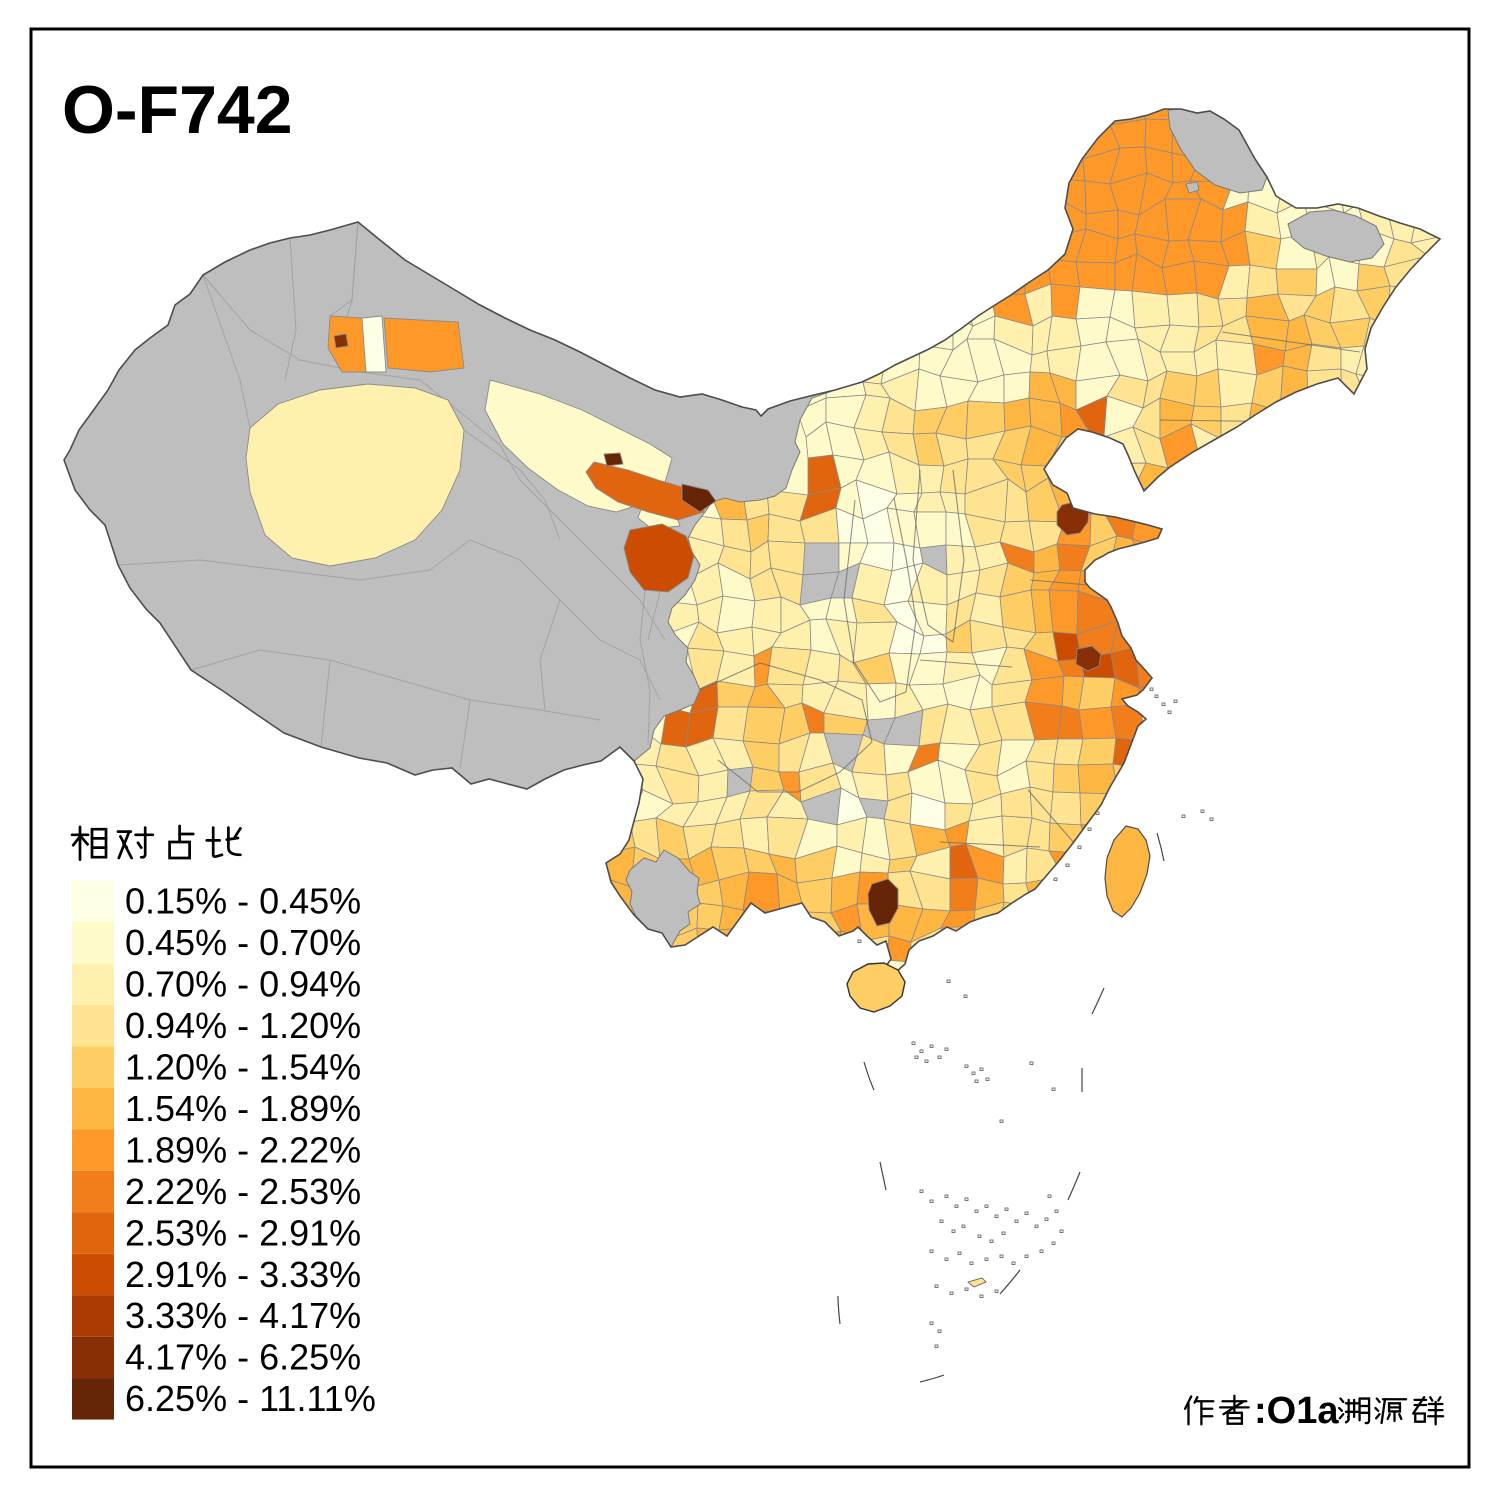  Describe the element at coordinates (243, 1357) in the screenshot. I see `svg-text: 4.17% - 6.25%` at that location.